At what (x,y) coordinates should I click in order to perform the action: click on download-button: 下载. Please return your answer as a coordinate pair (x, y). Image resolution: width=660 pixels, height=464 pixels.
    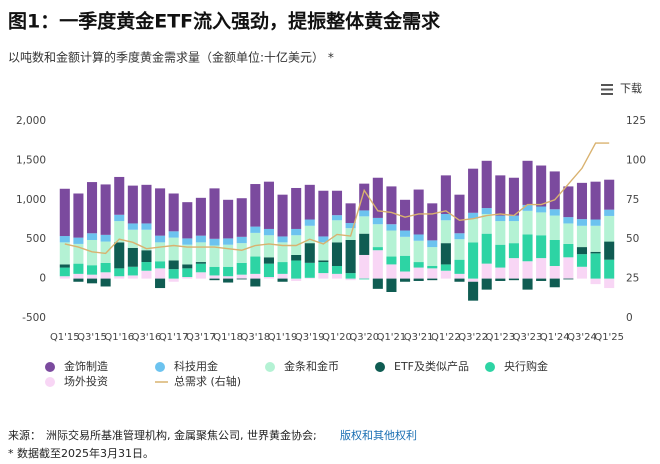
    Looking at the image, I should click on (621, 88).